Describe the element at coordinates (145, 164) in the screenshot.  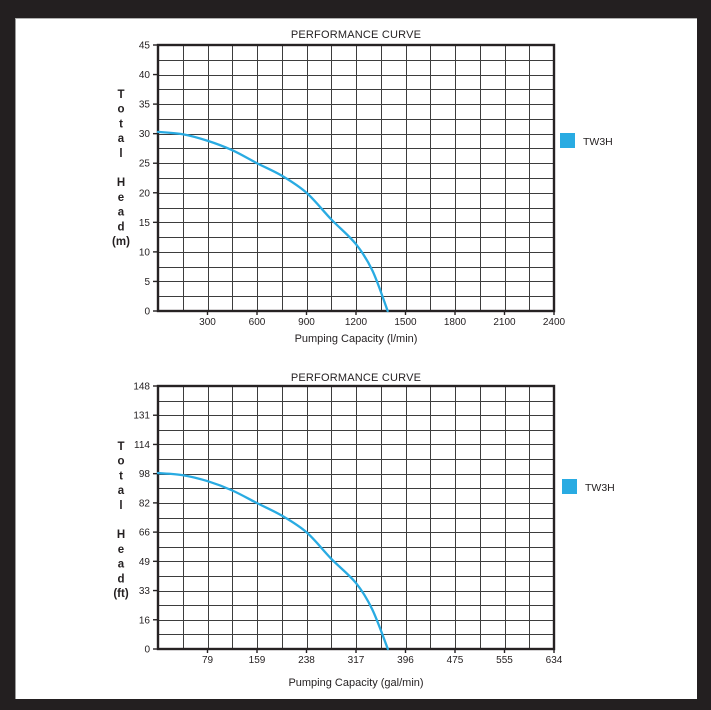
I see `y-tick-label: 25` at that location.